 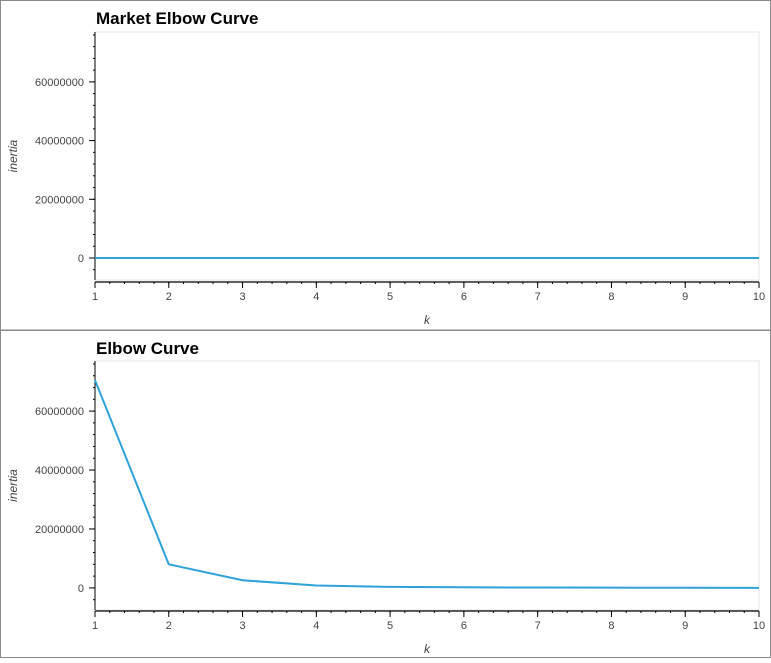 I want to click on chart-title: Market Elbow Curve, so click(x=177, y=18).